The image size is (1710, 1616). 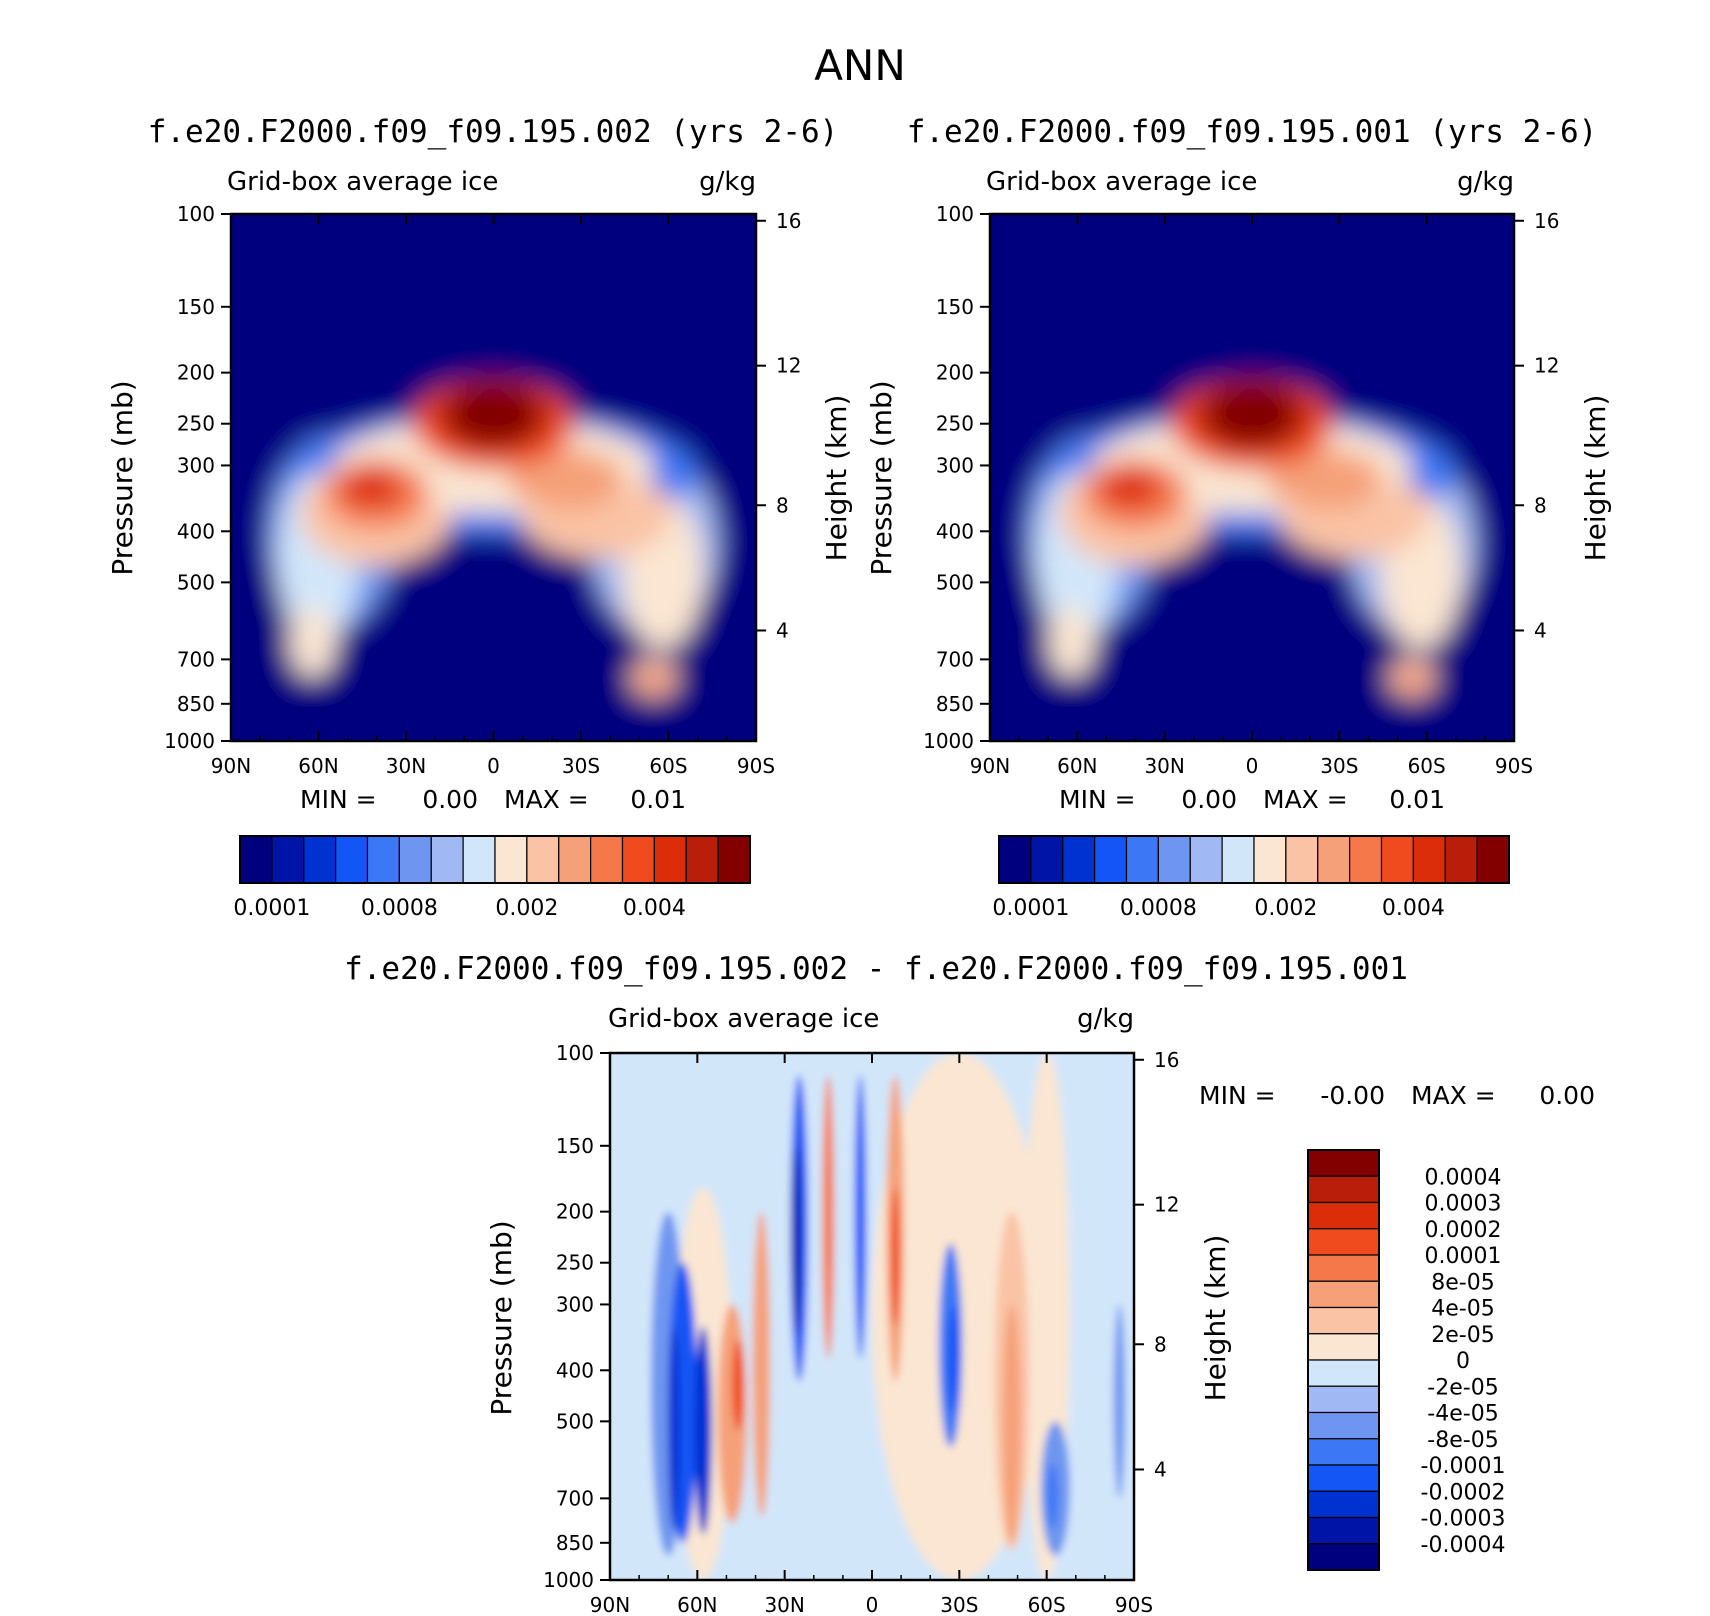 I want to click on y-tick-label: 100, so click(x=196, y=214).